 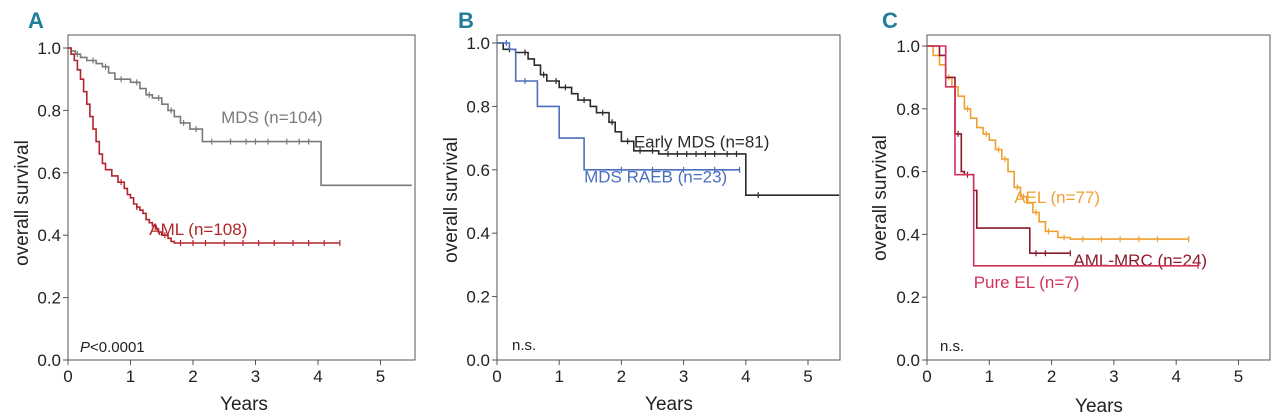 I want to click on panel-letter: B, so click(x=466, y=20).